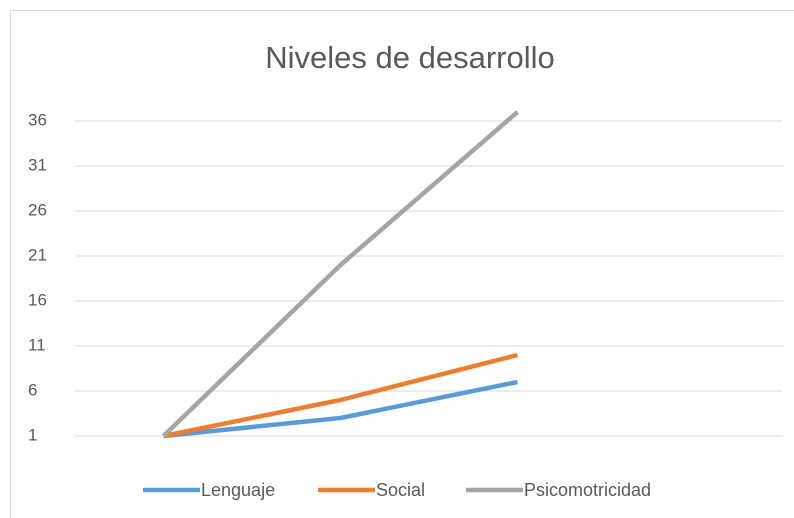  What do you see at coordinates (587, 490) in the screenshot?
I see `legend-label: Psicomotricidad` at bounding box center [587, 490].